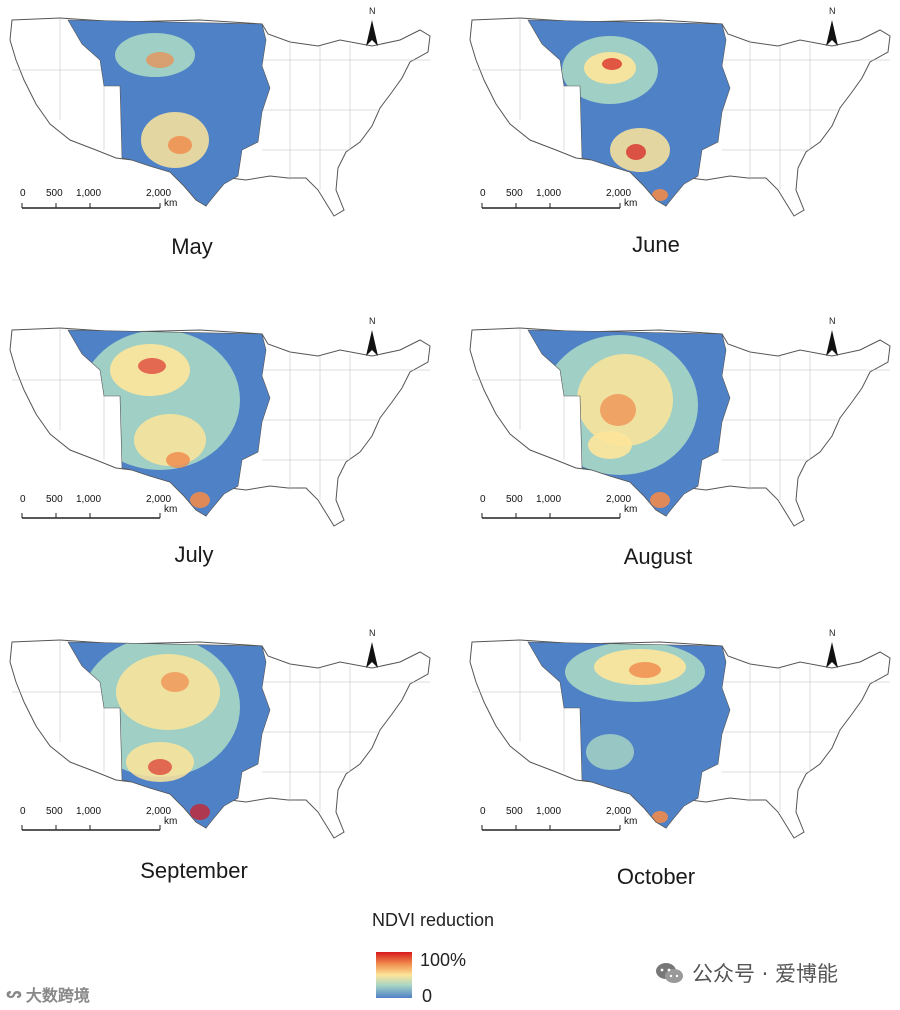  What do you see at coordinates (427, 996) in the screenshot?
I see `legend-min-label: 0` at bounding box center [427, 996].